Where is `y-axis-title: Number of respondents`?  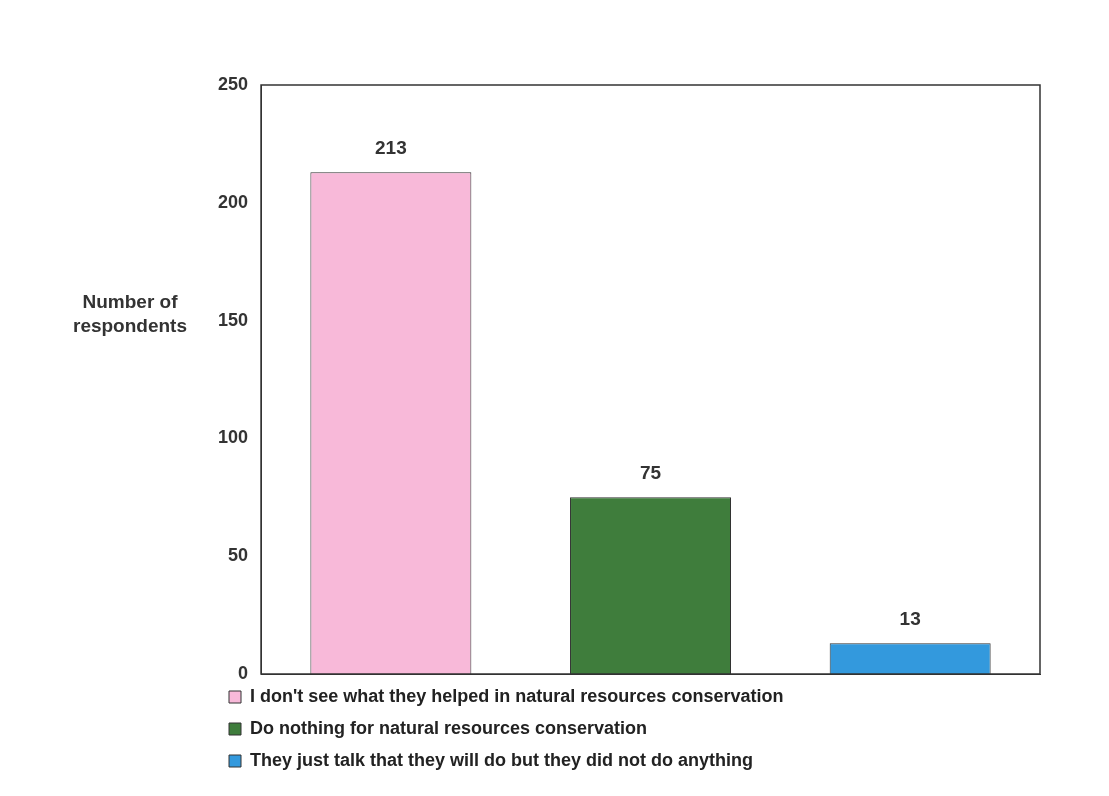 y-axis-title: Number of respondents is located at coordinates (130, 313).